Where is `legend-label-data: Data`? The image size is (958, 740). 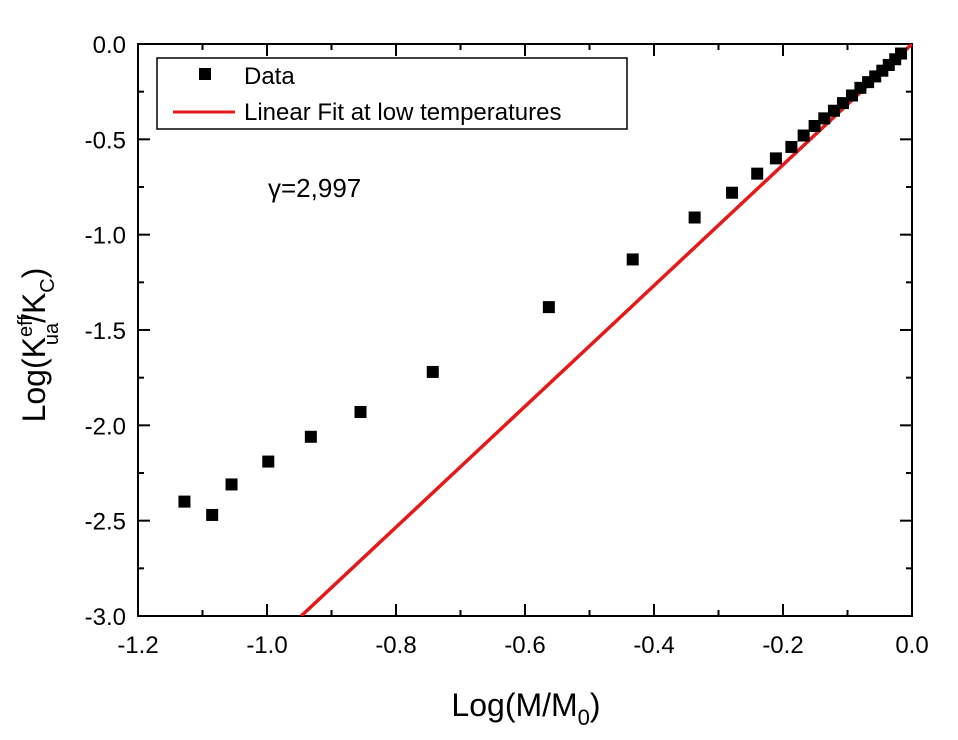 legend-label-data: Data is located at coordinates (269, 76).